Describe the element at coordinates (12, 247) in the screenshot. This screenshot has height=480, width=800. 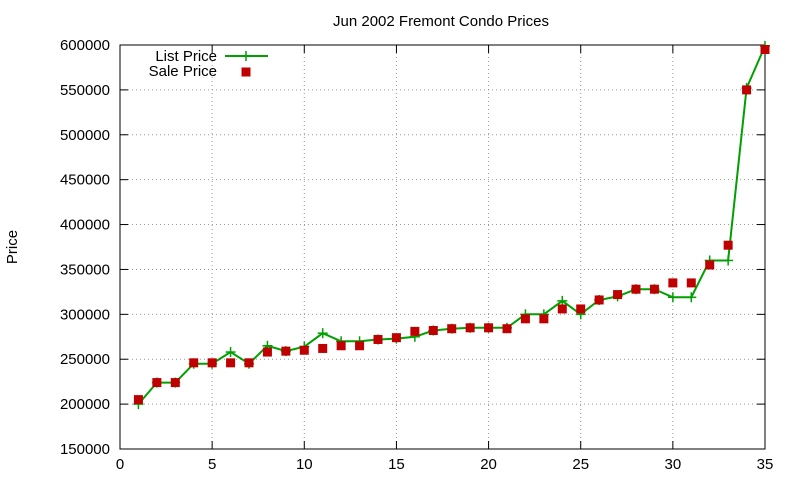
I see `y-axis-label: Price` at that location.